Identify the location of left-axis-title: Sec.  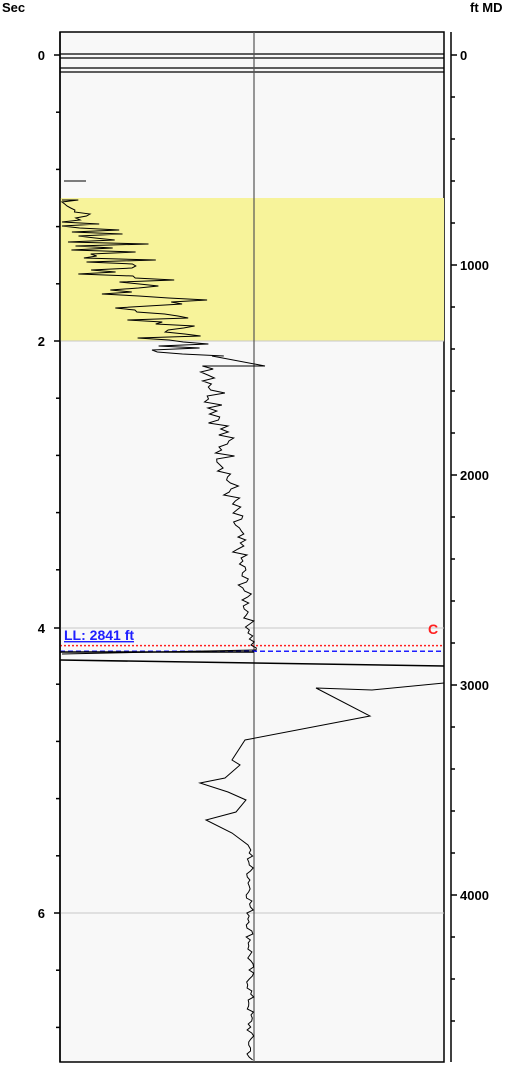
(13, 7).